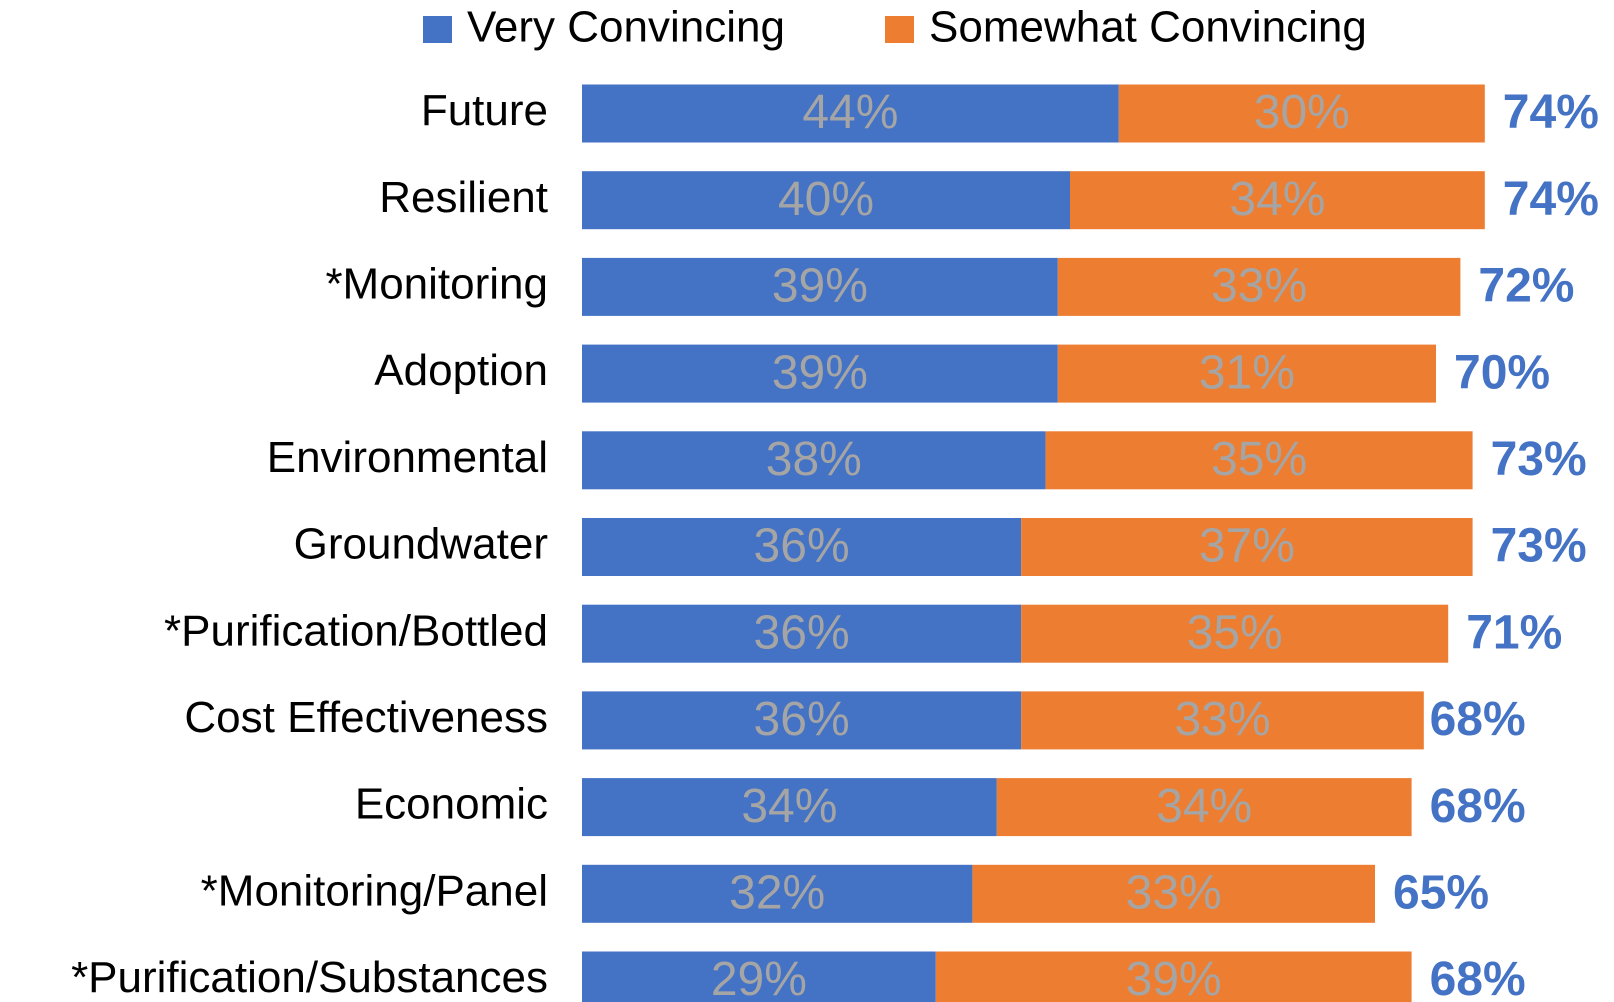 Image resolution: width=1614 pixels, height=1002 pixels. I want to click on legend-label: Very Convincing, so click(626, 27).